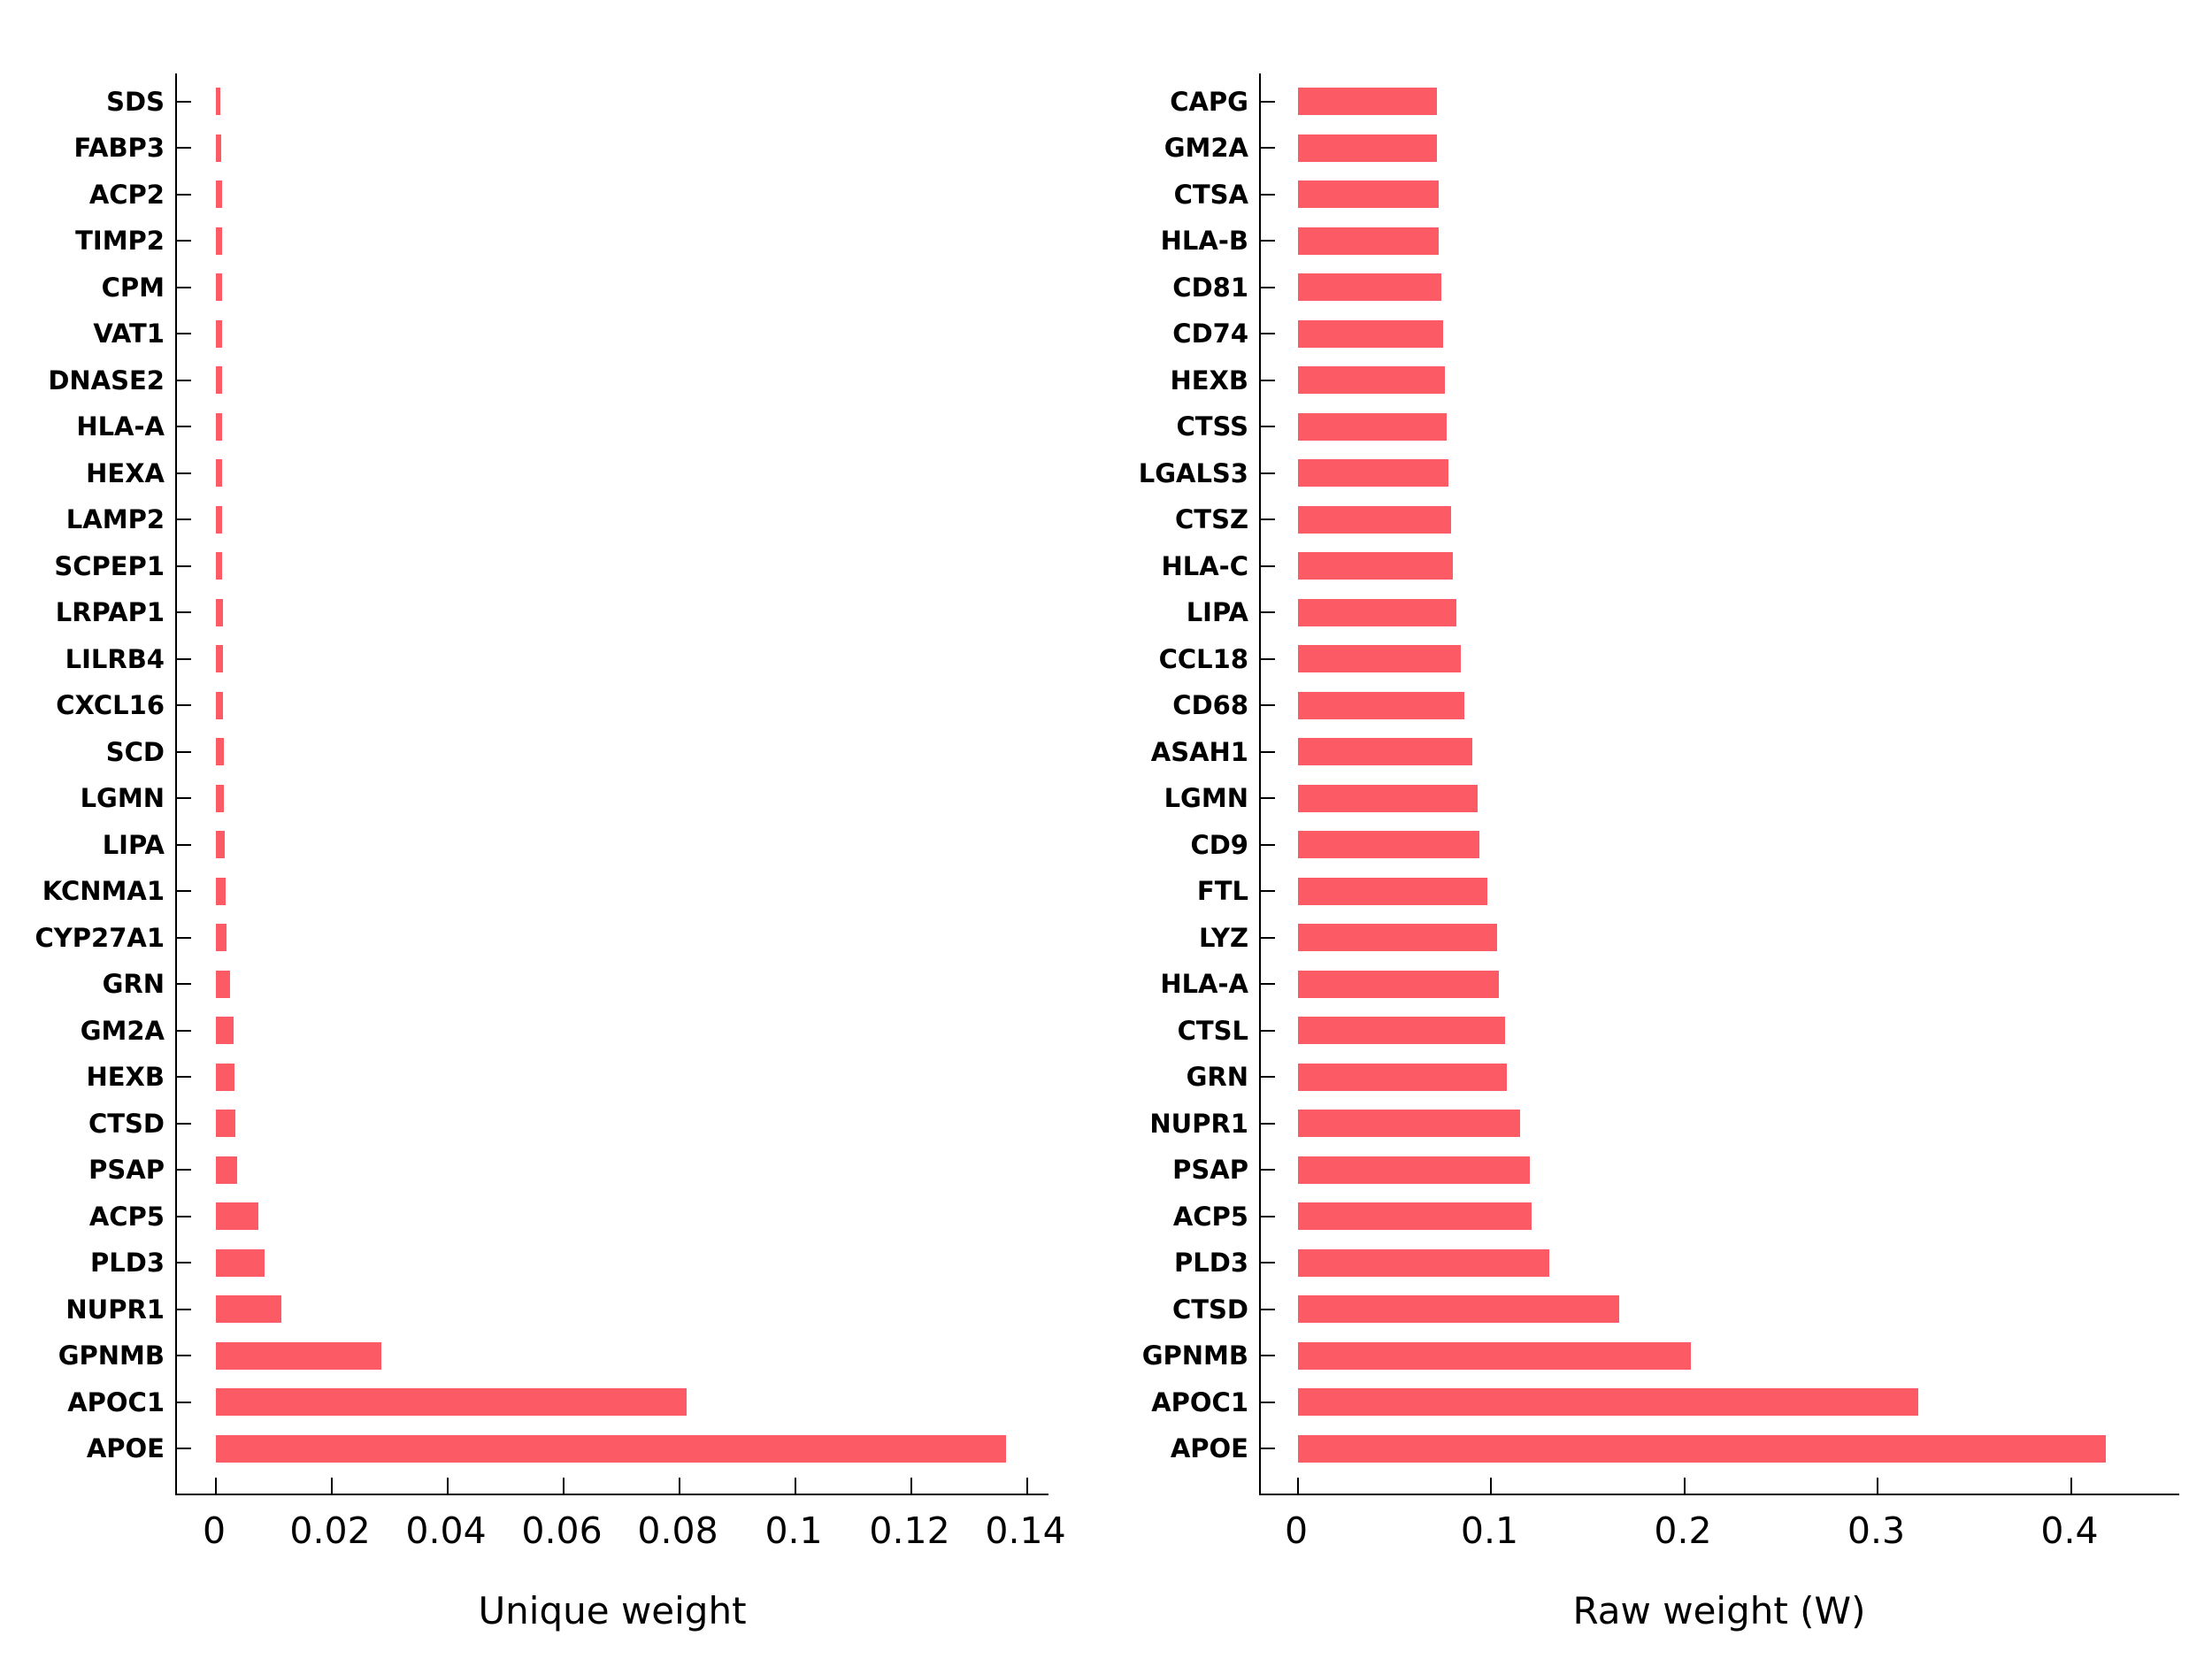  Describe the element at coordinates (1494, 1355) in the screenshot. I see `bar-gpnmb` at that location.